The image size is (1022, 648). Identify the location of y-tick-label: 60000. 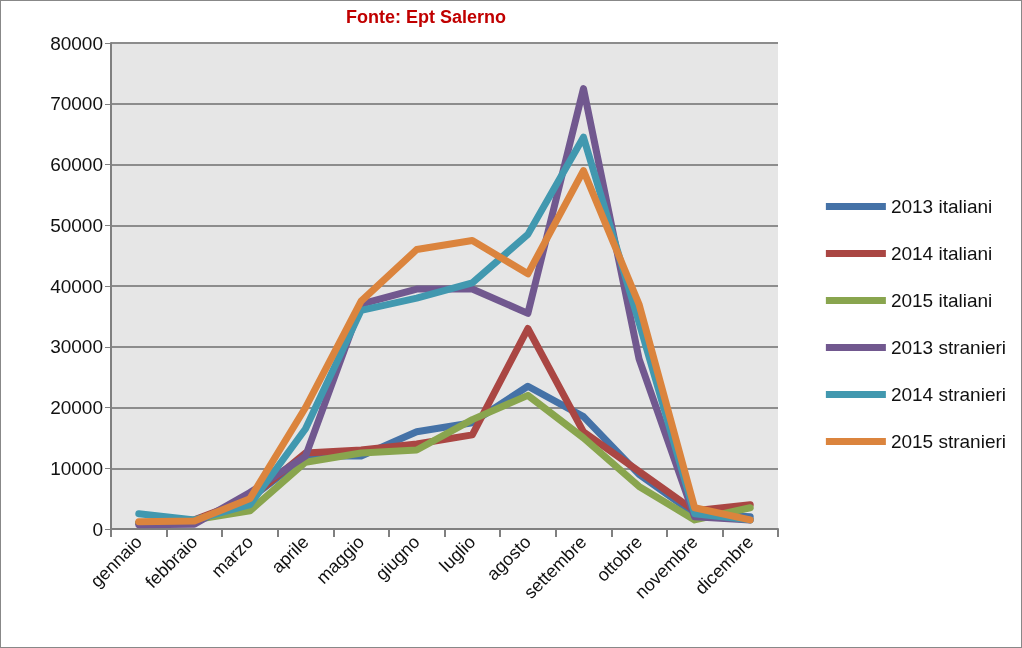
(76, 164).